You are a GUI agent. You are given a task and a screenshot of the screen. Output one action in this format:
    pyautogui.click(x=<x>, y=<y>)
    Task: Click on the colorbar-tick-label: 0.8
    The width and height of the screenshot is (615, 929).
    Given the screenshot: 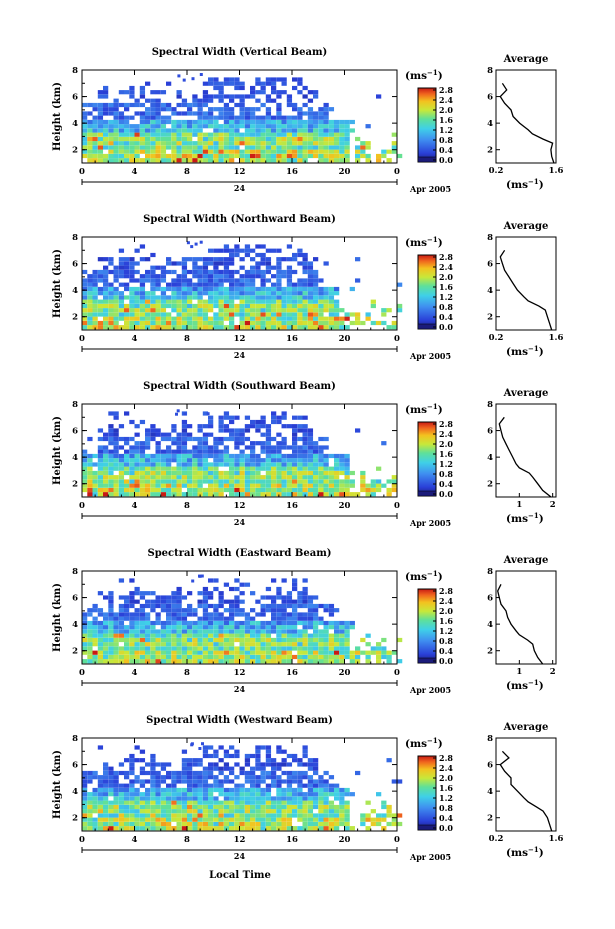 What is the action you would take?
    pyautogui.click(x=446, y=140)
    